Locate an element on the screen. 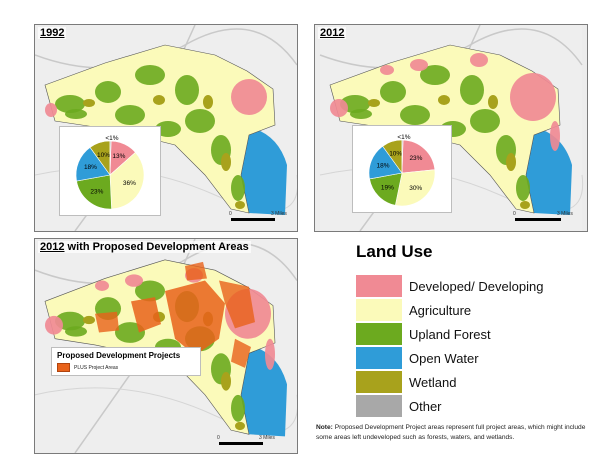  legend-item-wetland: Wetland is located at coordinates (406, 382).